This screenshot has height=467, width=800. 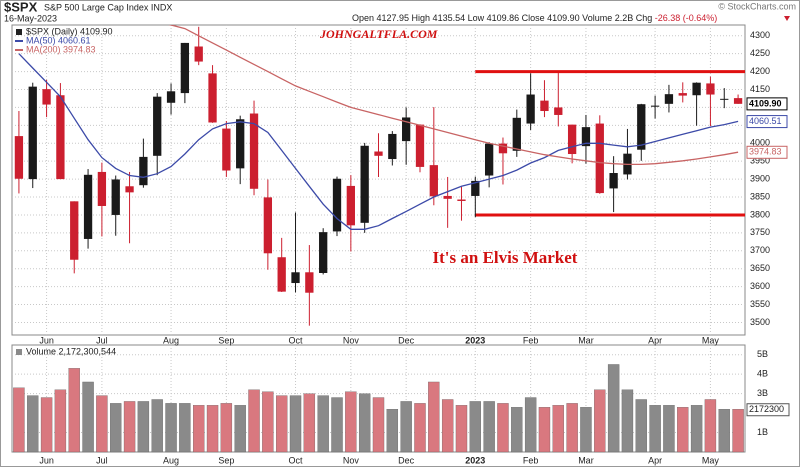 What do you see at coordinates (760, 53) in the screenshot?
I see `y-tick-label: 4250` at bounding box center [760, 53].